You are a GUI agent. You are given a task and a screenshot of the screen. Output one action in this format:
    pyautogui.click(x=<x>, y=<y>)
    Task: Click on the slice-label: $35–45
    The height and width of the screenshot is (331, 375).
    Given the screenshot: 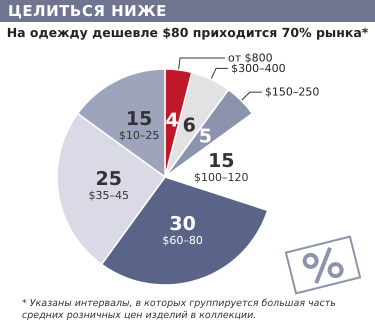 What is the action you would take?
    pyautogui.click(x=108, y=195)
    